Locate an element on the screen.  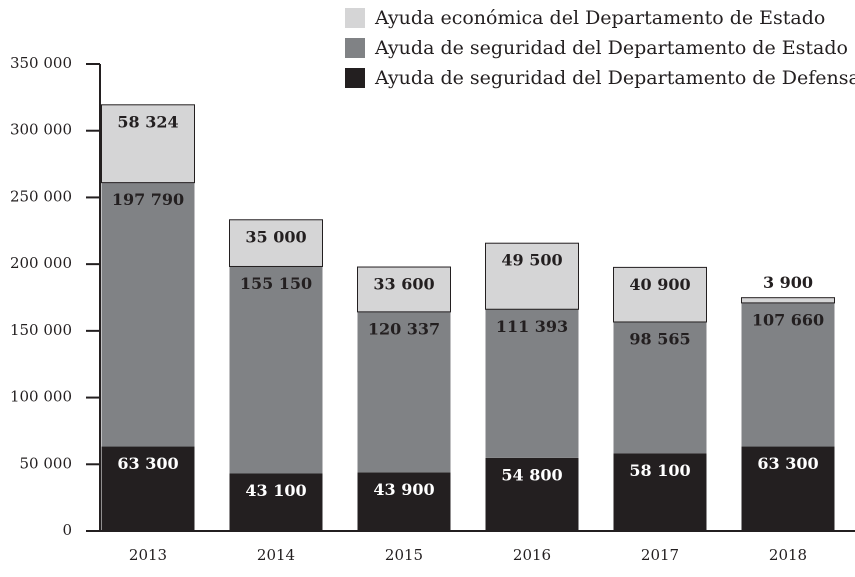
value-label: 58 324 is located at coordinates (147, 121).